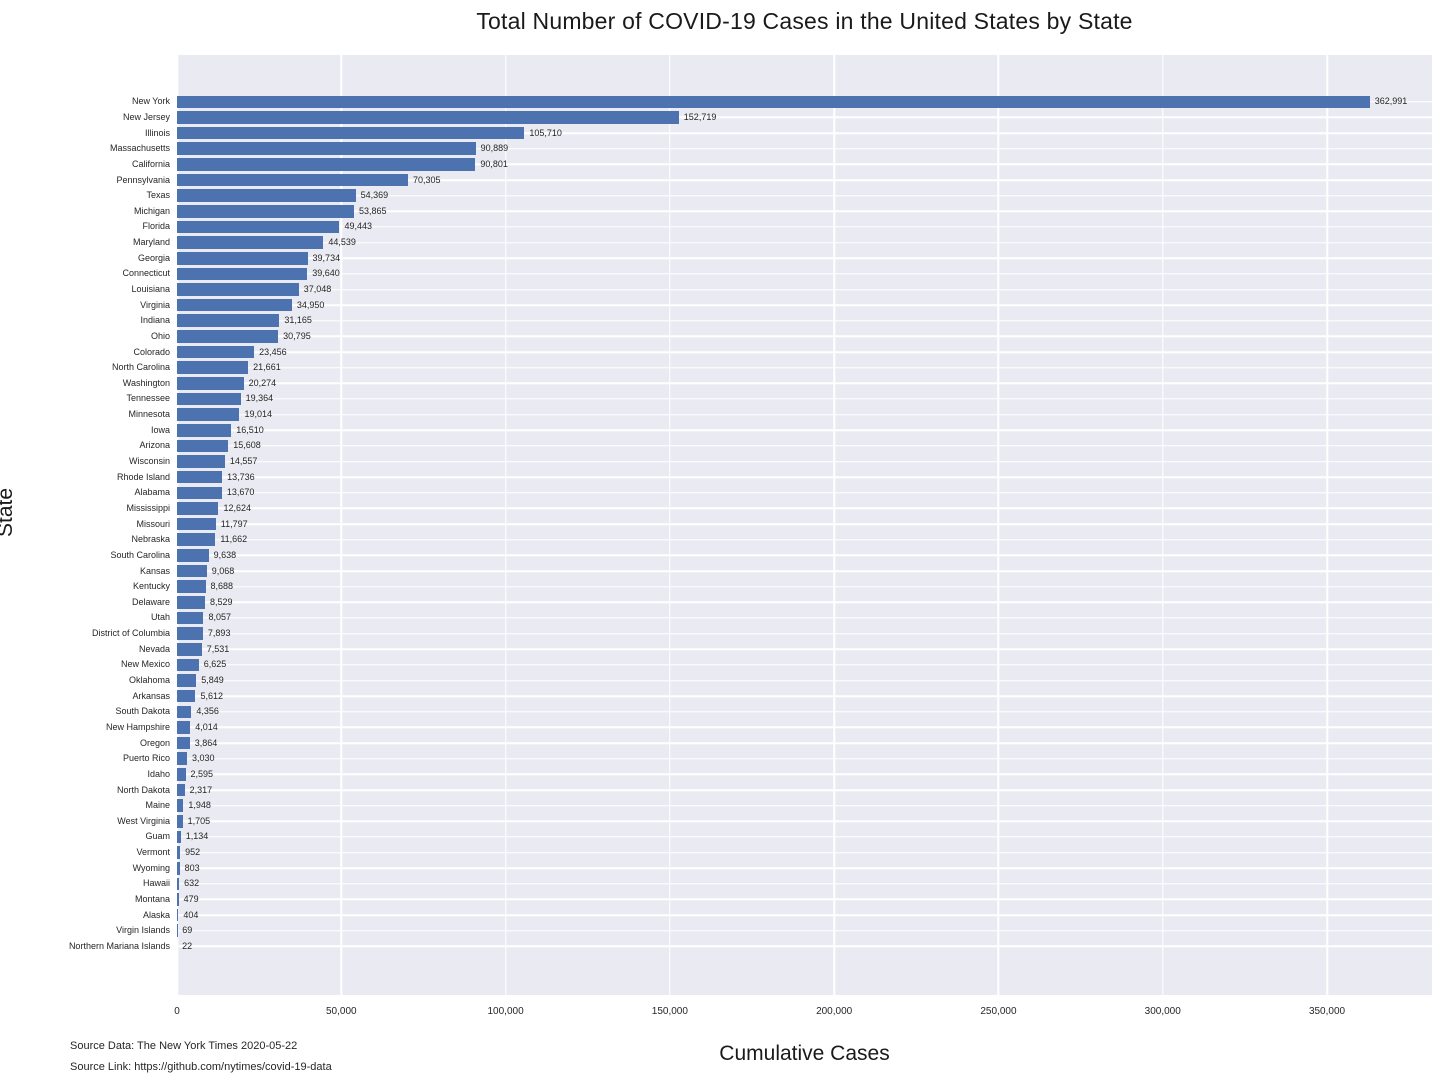  Describe the element at coordinates (177, 1011) in the screenshot. I see `x-tick-label: 0` at that location.